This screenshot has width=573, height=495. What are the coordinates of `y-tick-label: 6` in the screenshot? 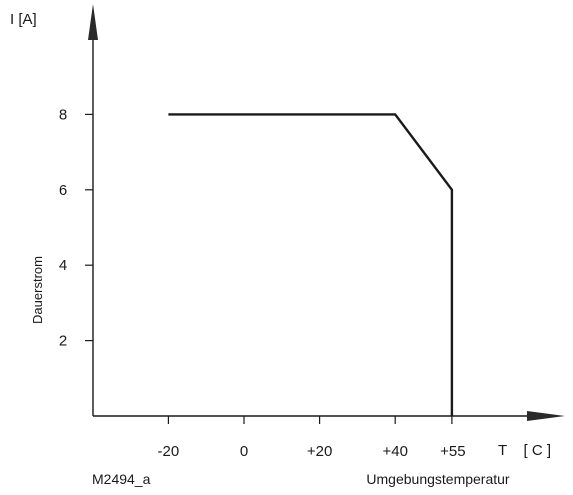 It's located at (63, 190).